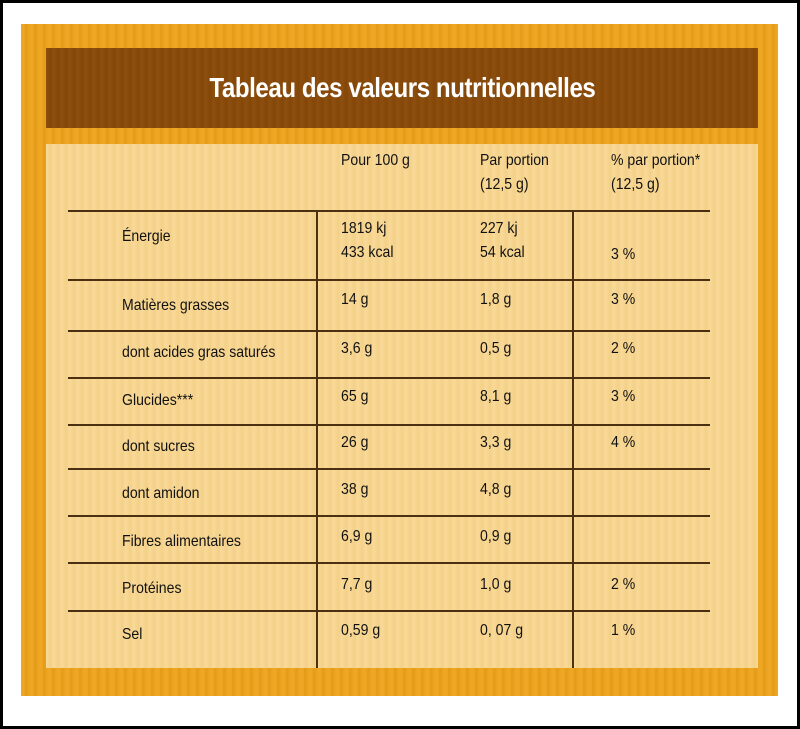 The image size is (800, 729). Describe the element at coordinates (635, 184) in the screenshot. I see `header-pct-line2: (12,5 g)` at that location.